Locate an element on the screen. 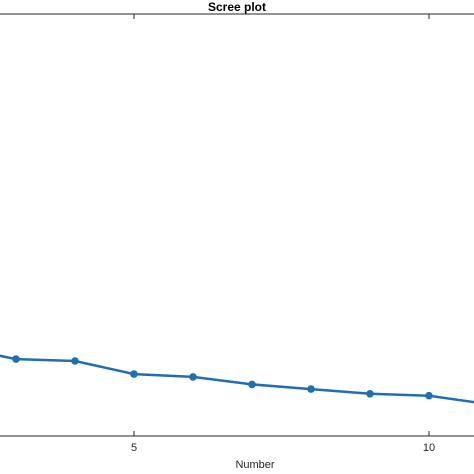  series-line is located at coordinates (237, 379).